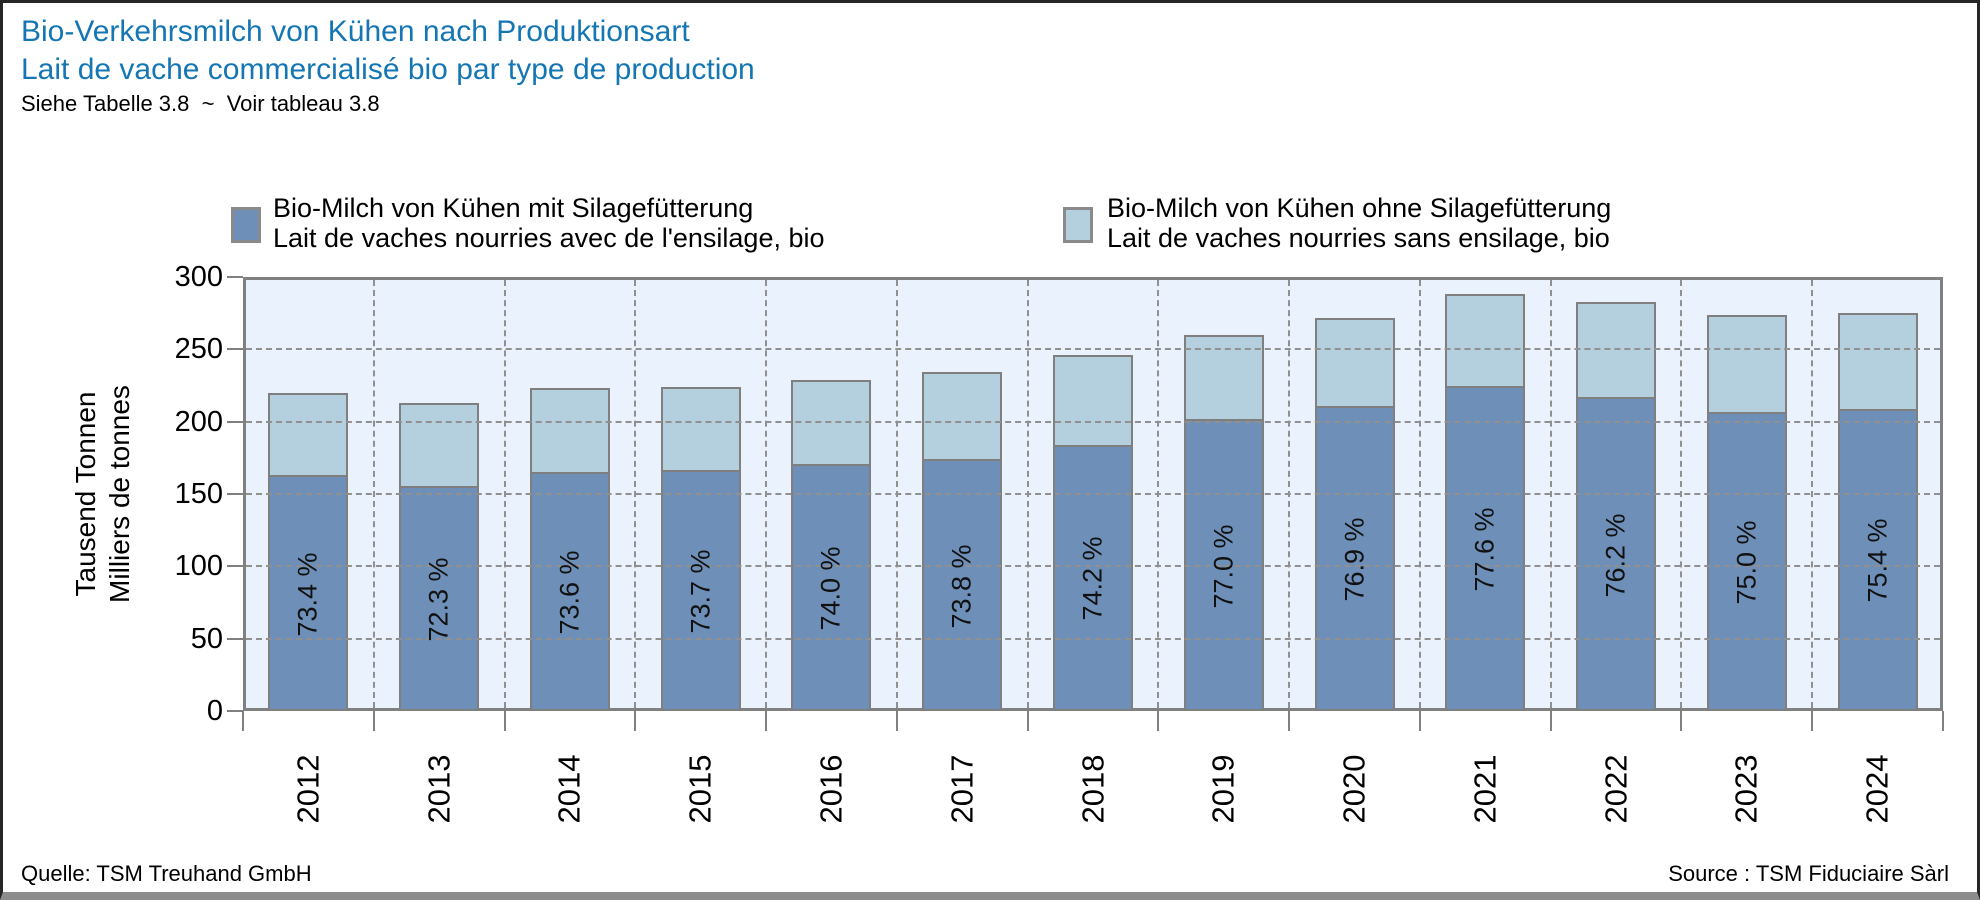  I want to click on bar-label-text-2013: 72.3 %, so click(438, 599).